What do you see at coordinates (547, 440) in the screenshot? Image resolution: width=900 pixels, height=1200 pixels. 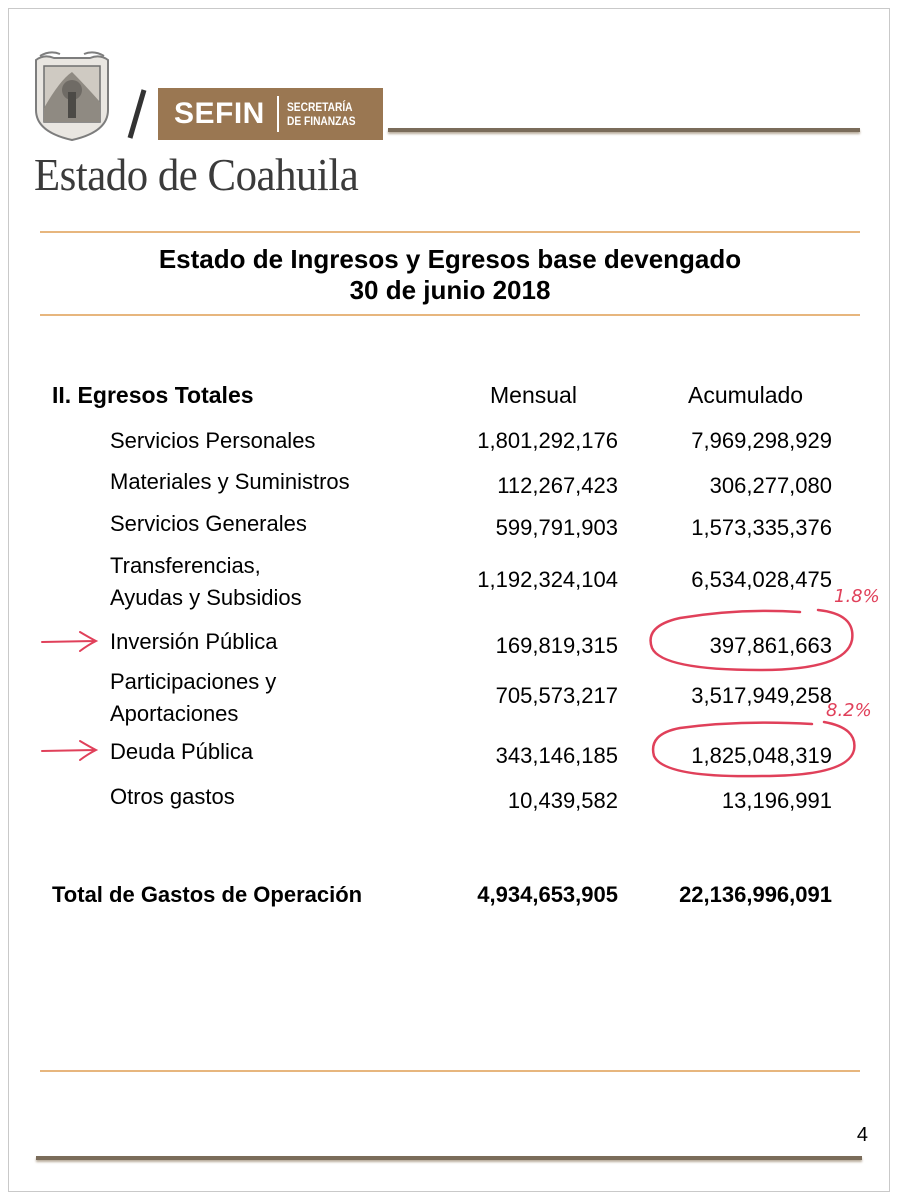 I see `row-monthly: 1,801,292,176` at bounding box center [547, 440].